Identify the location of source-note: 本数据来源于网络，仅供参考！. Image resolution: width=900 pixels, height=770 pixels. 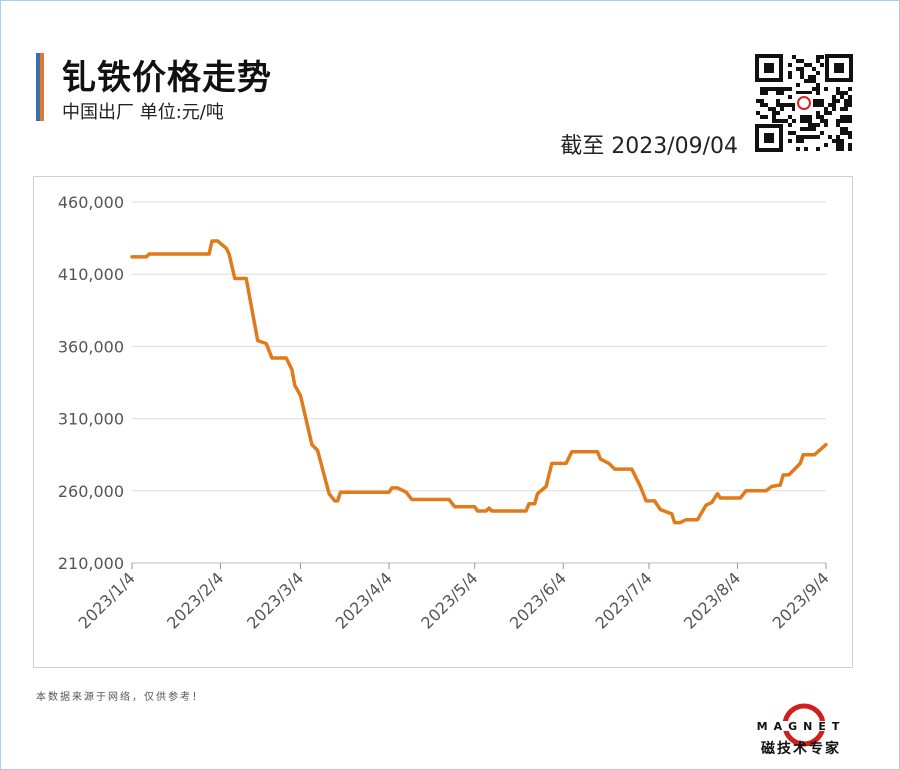
(120, 697).